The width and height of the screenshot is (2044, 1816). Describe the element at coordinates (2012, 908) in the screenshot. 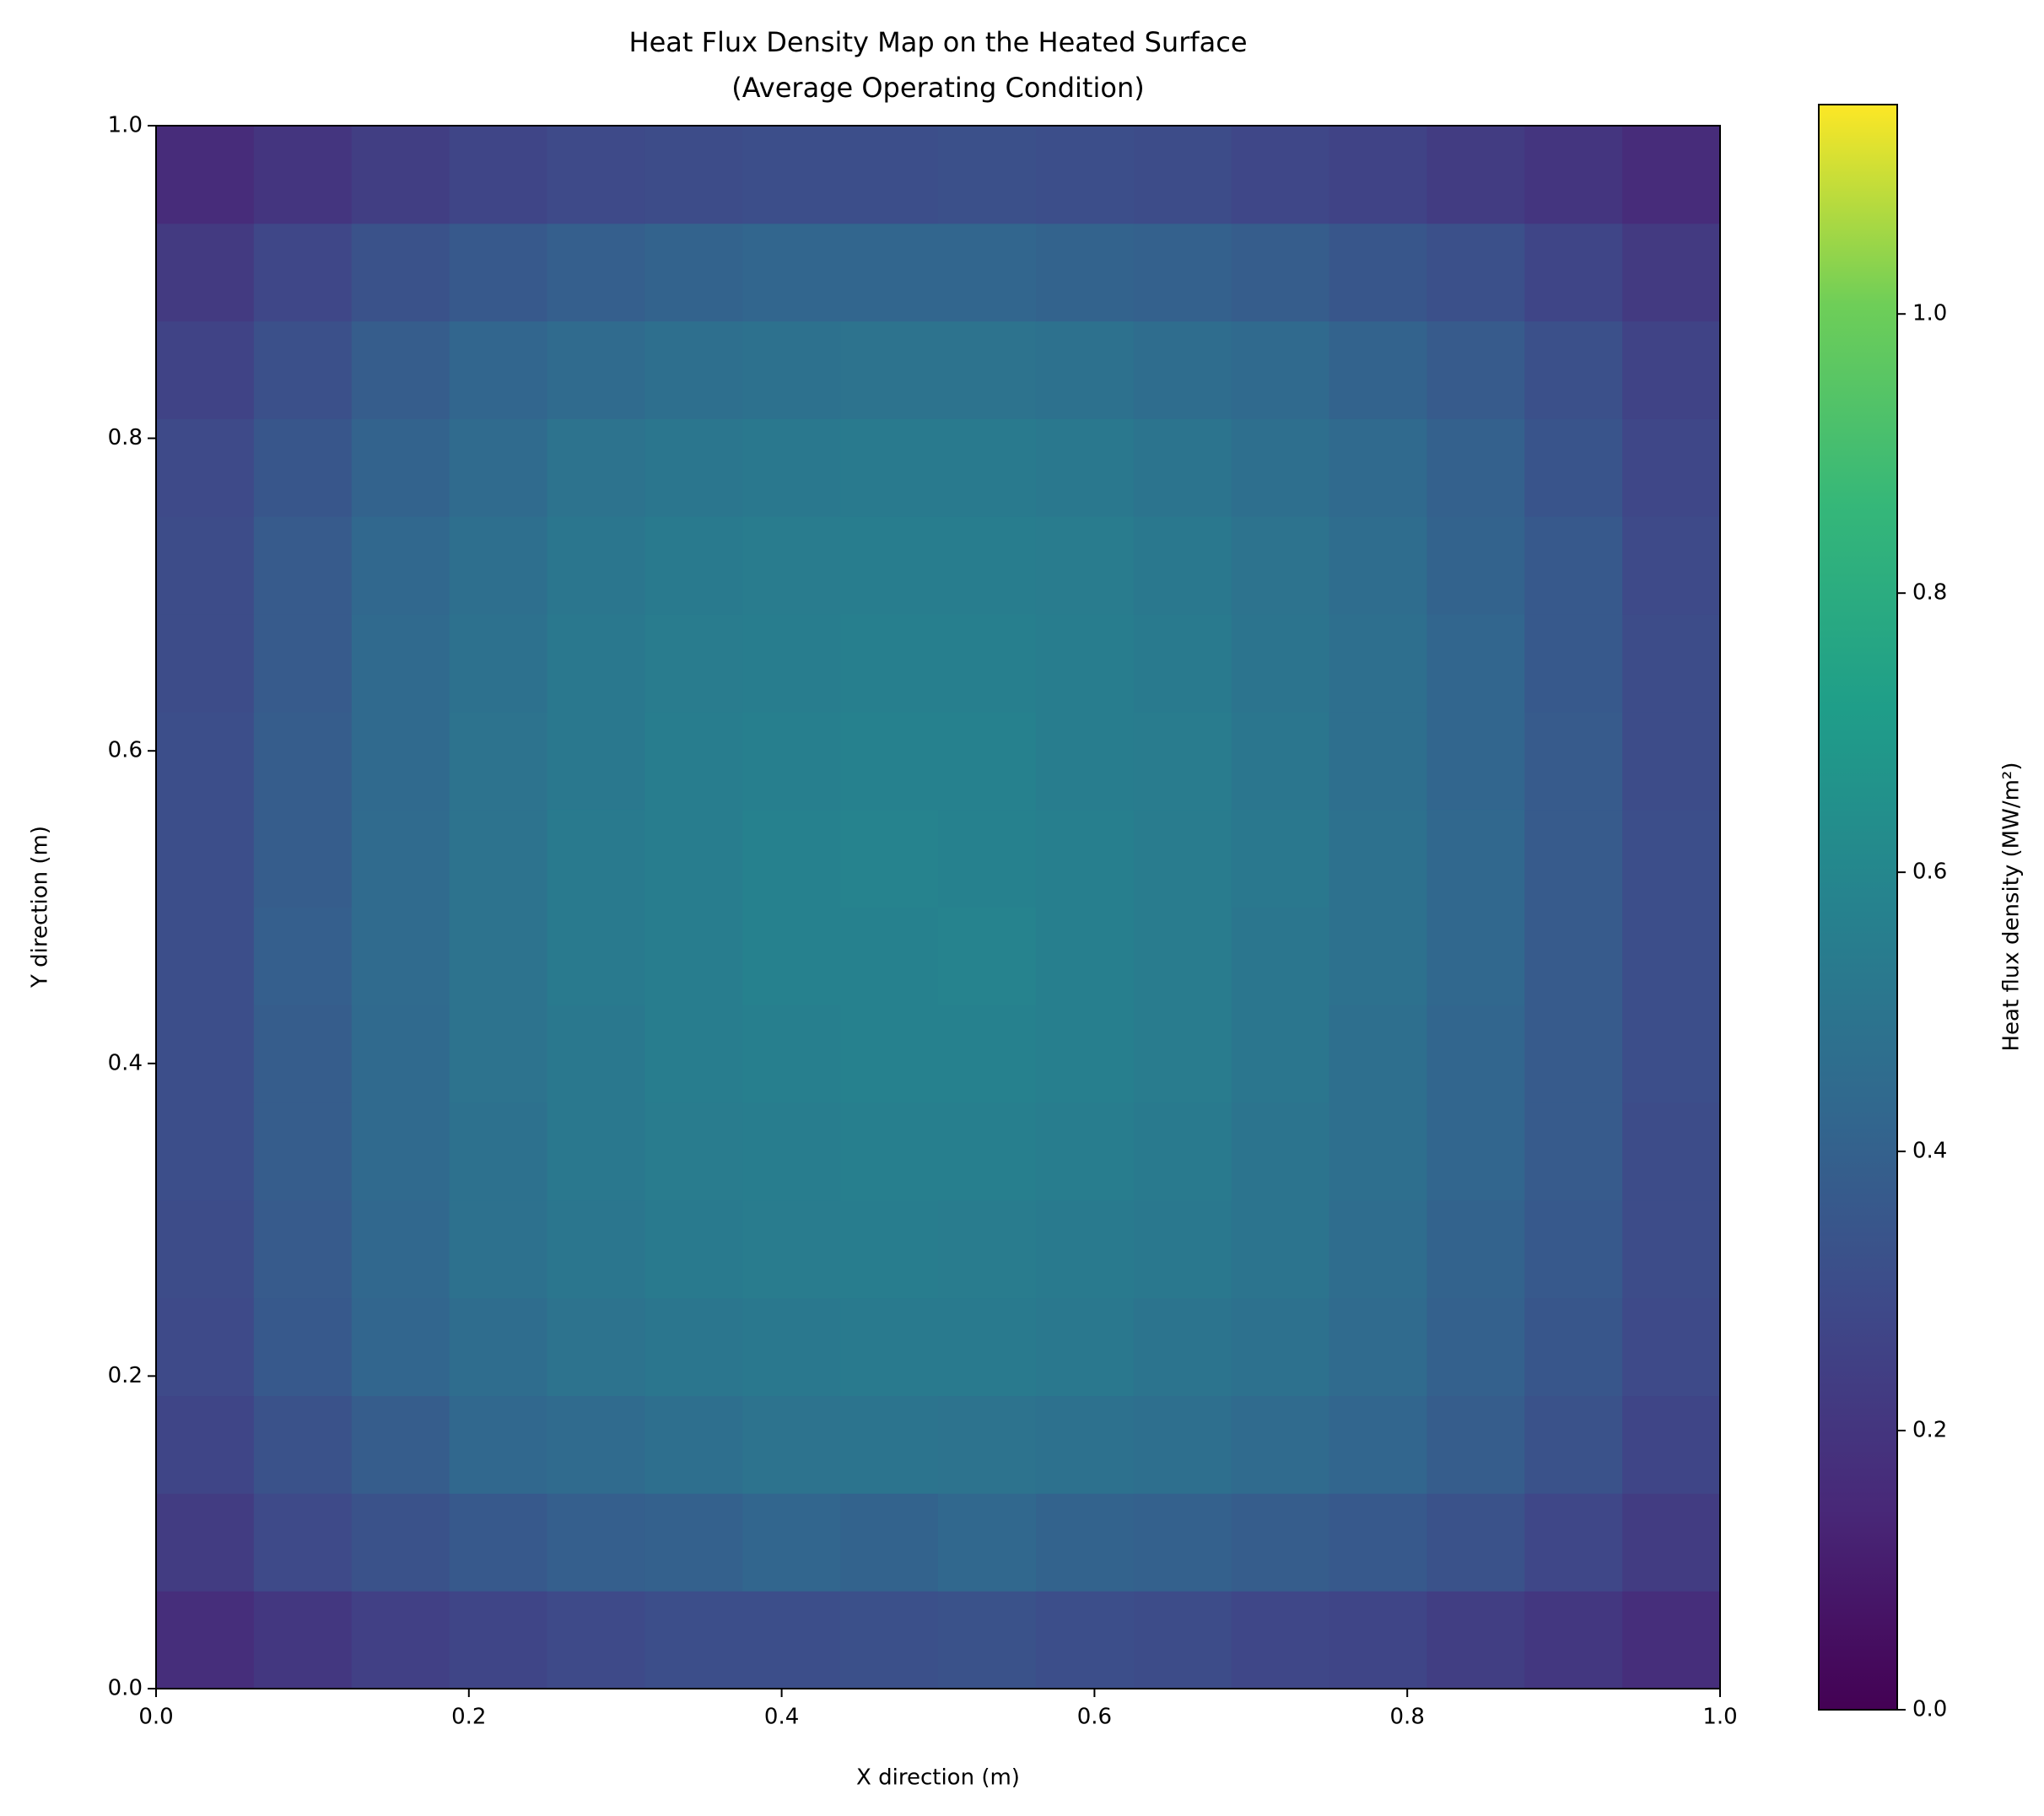

I see `colorbar-label: Heat flux density (MW/m²)` at that location.